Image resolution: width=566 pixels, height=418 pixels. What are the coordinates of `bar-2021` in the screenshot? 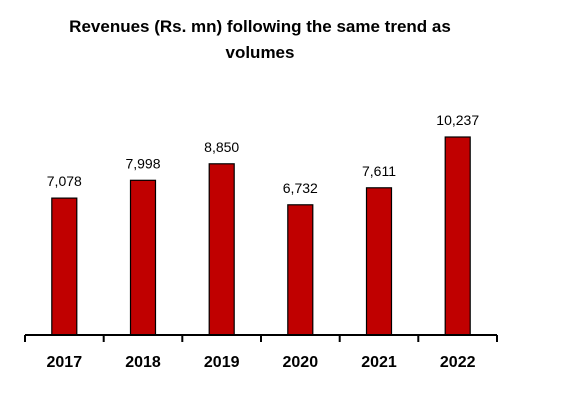 It's located at (379, 261).